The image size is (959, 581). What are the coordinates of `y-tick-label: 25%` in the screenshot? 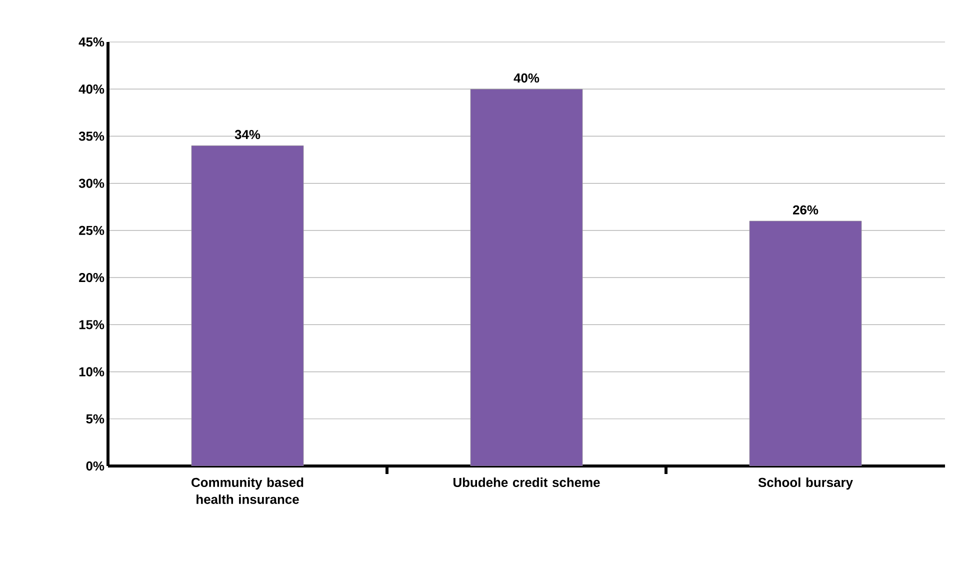 It's located at (91, 231).